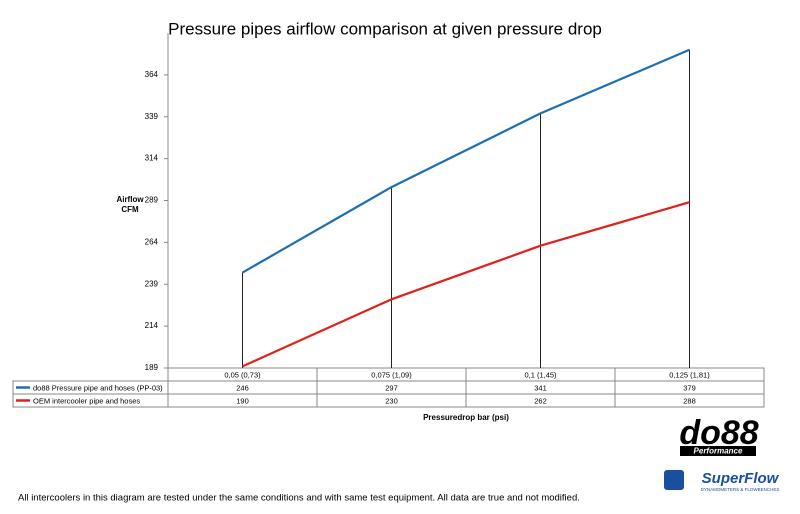 The width and height of the screenshot is (800, 514). What do you see at coordinates (540, 387) in the screenshot?
I see `table-value: 341` at bounding box center [540, 387].